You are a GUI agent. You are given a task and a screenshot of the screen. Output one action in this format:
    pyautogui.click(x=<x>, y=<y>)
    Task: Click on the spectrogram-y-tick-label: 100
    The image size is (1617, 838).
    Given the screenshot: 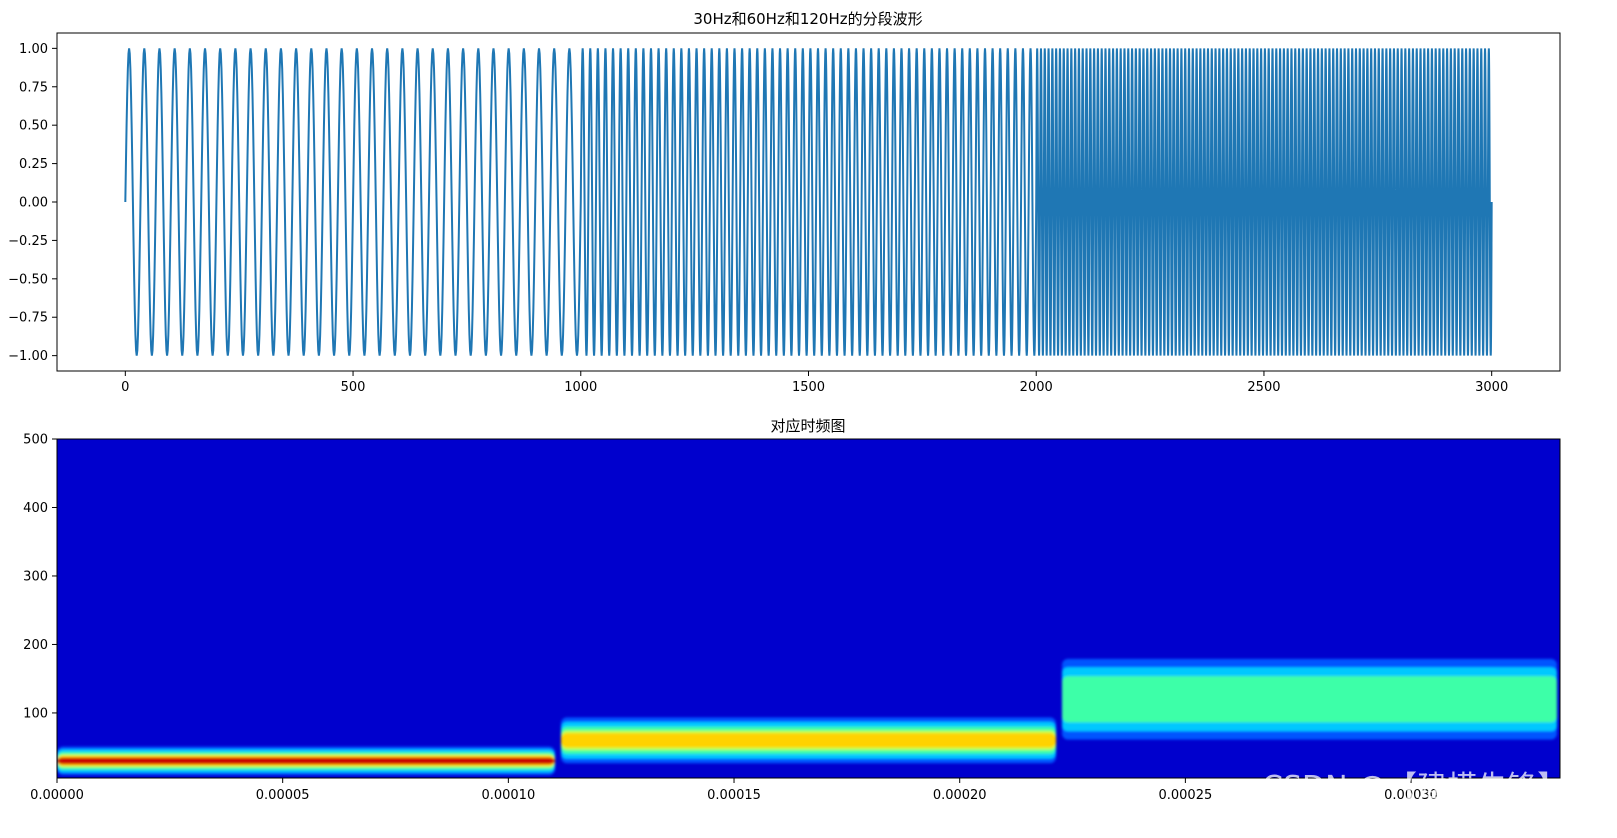 What is the action you would take?
    pyautogui.click(x=35, y=713)
    